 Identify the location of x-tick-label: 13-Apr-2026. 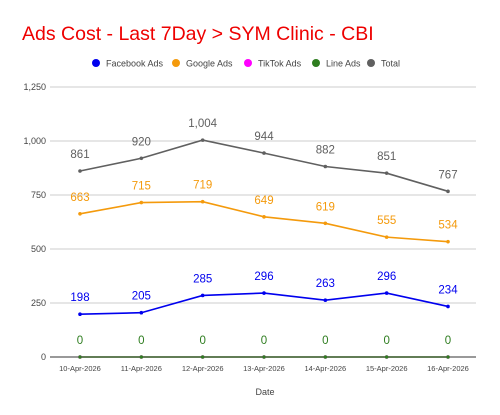
(264, 368).